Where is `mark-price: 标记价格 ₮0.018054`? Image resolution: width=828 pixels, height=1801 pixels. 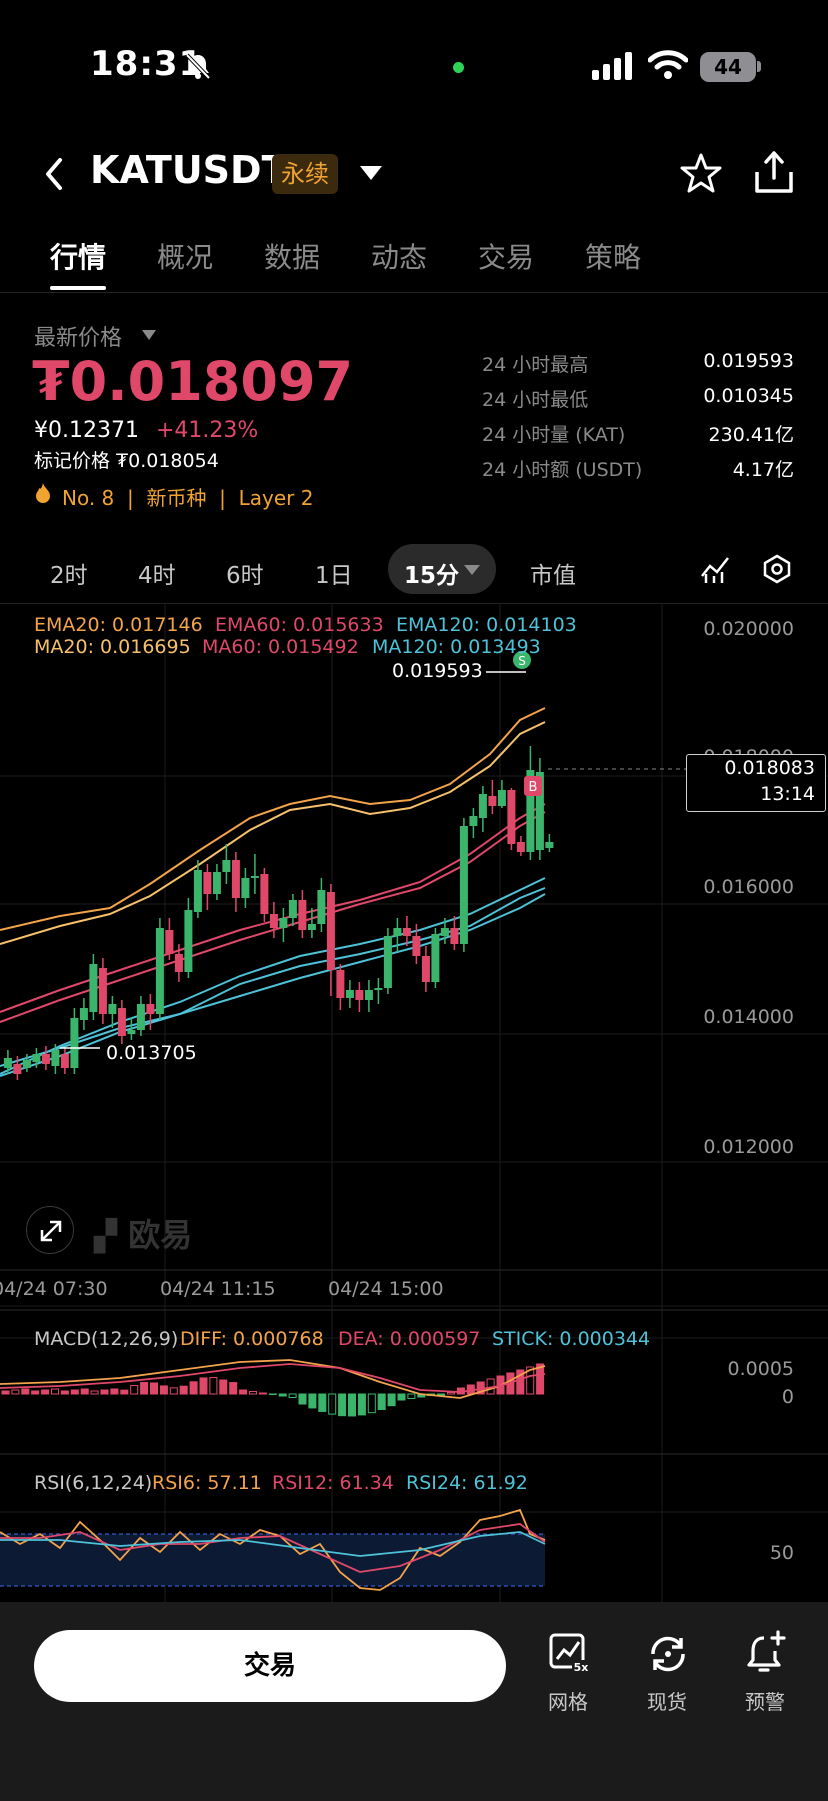
mark-price: 标记价格 ₮0.018054 is located at coordinates (126, 461).